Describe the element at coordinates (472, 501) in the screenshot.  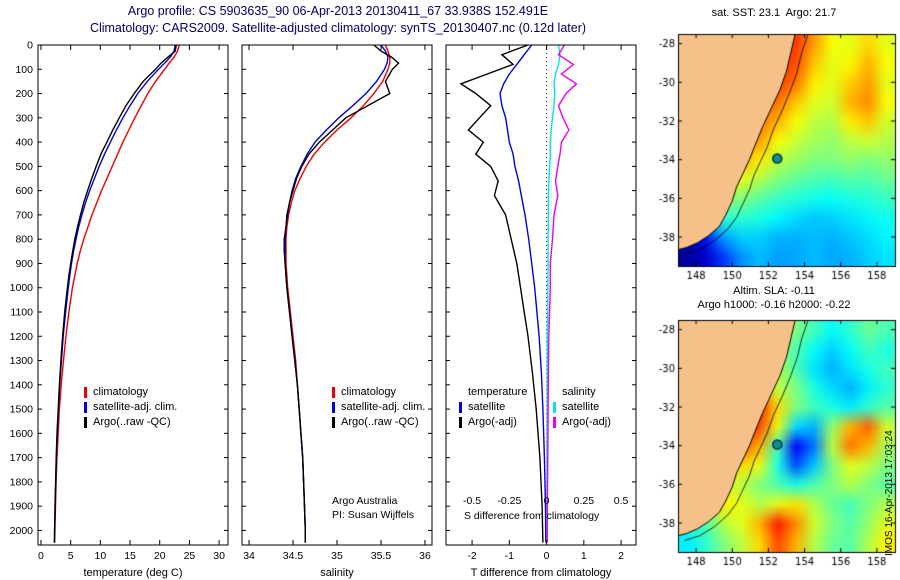
I see `svg-text: -0.5` at that location.